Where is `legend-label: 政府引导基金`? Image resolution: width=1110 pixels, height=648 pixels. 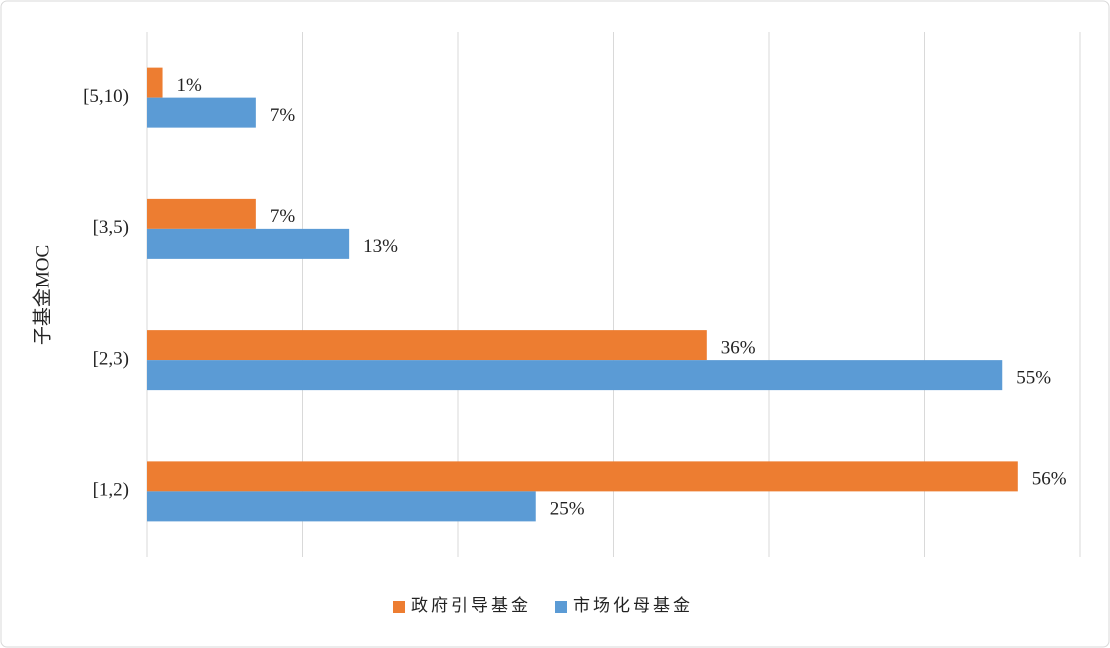
legend-label: 政府引导基金 is located at coordinates (471, 605).